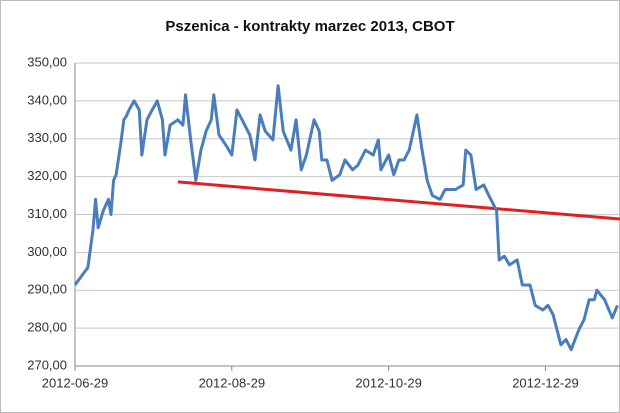  What do you see at coordinates (232, 382) in the screenshot?
I see `x-tick-label: 2012-08-29` at bounding box center [232, 382].